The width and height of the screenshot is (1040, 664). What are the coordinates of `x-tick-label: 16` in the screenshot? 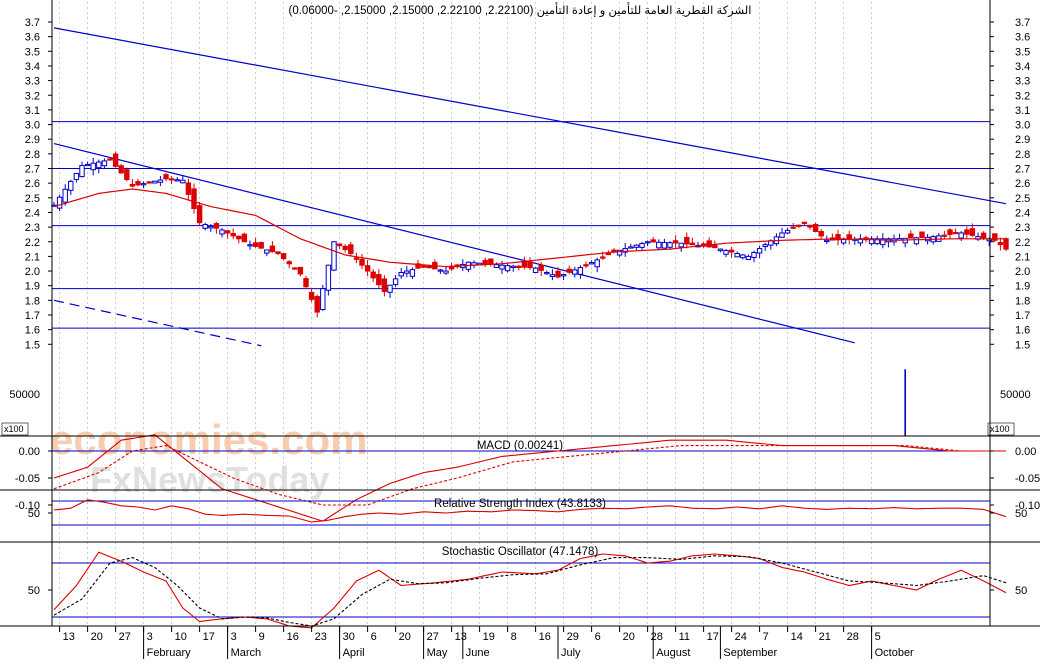 It's located at (293, 637).